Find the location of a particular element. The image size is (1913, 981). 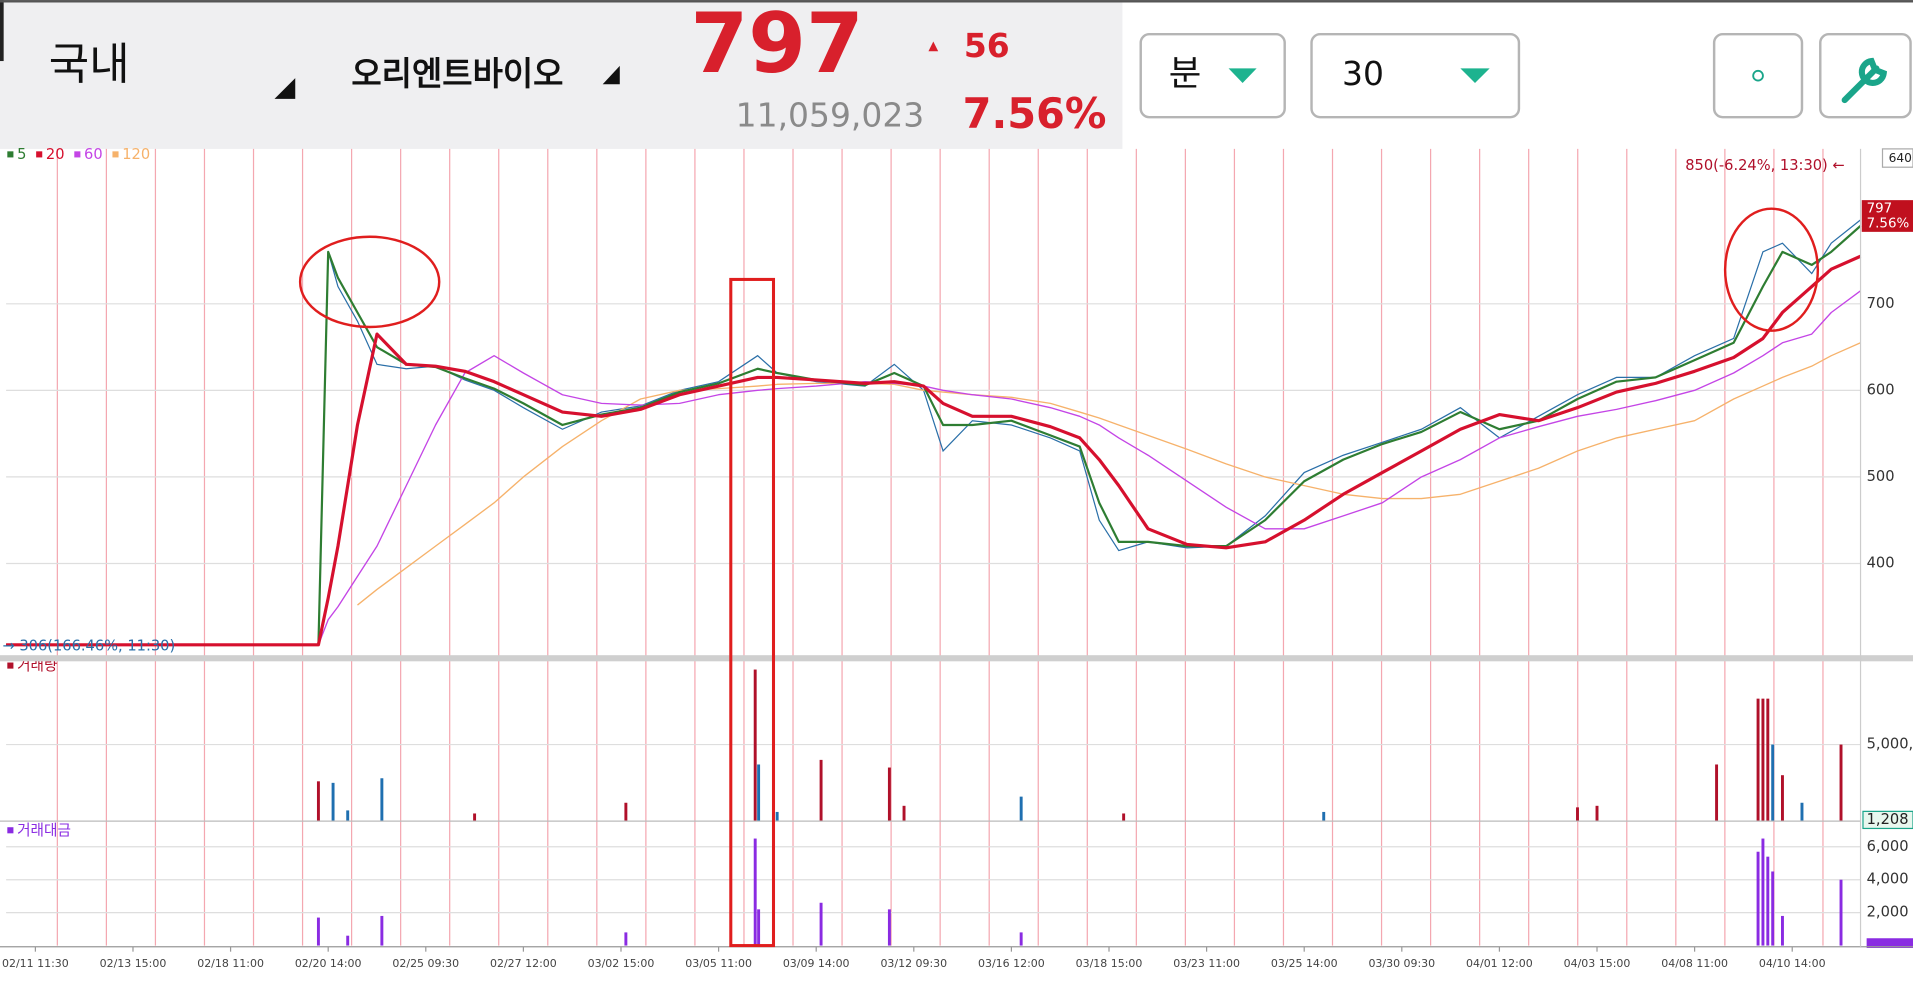

panel-title: 거래대금 is located at coordinates (44, 830).